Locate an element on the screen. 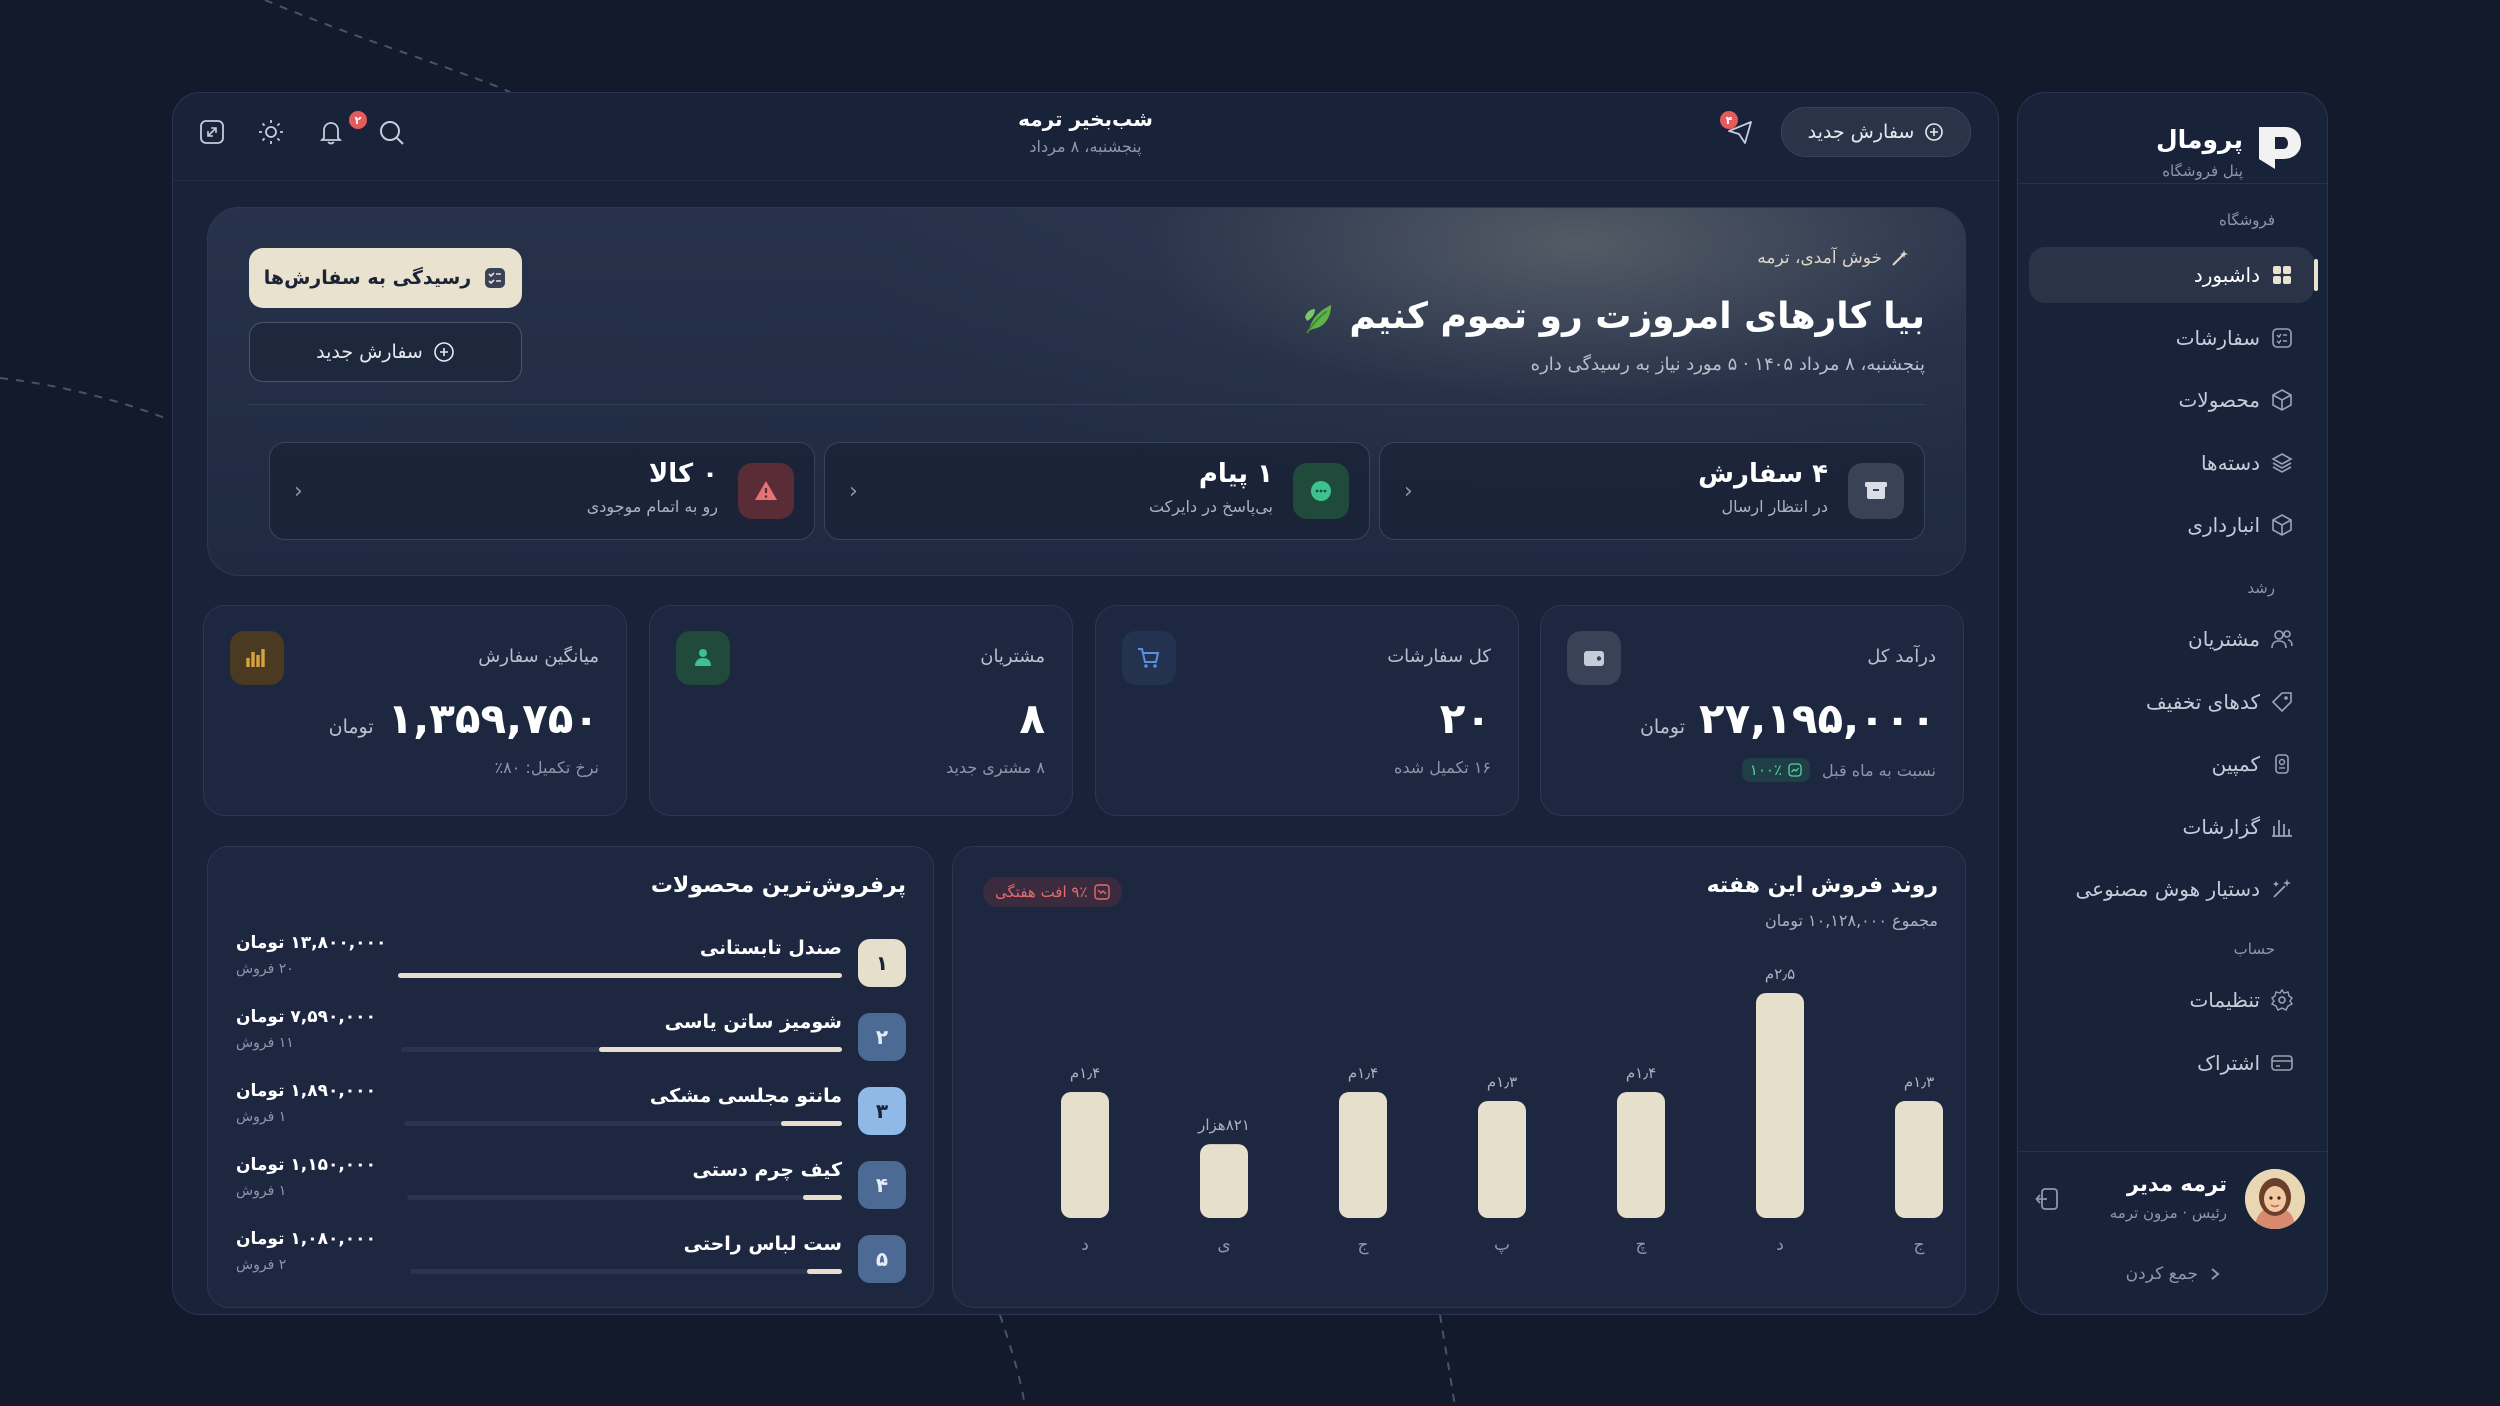 The width and height of the screenshot is (2500, 1406). wallet-icon is located at coordinates (1594, 658).